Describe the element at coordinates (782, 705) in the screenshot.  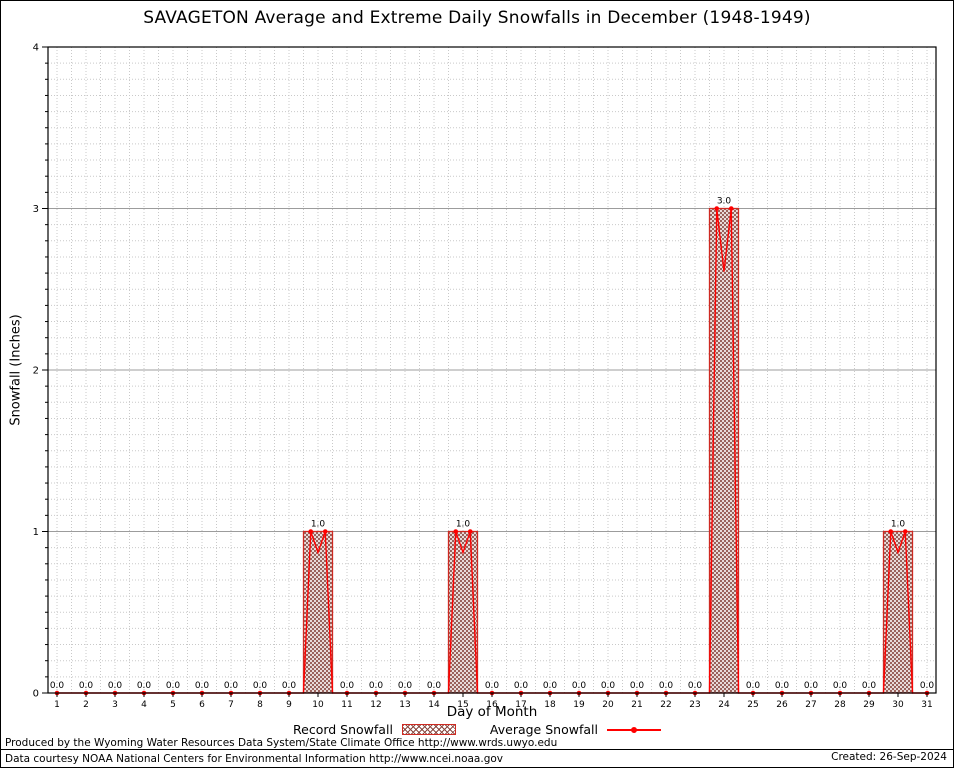
I see `svg-text: 26` at that location.